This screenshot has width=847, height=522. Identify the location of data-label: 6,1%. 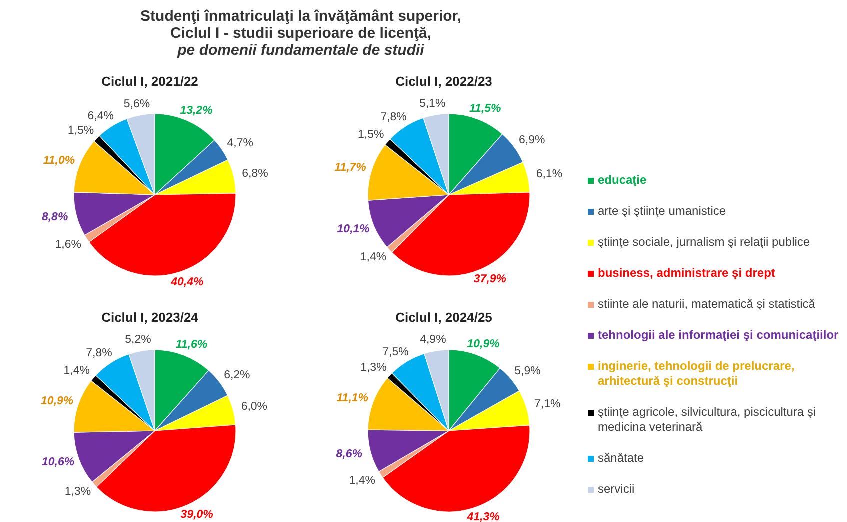
(549, 174).